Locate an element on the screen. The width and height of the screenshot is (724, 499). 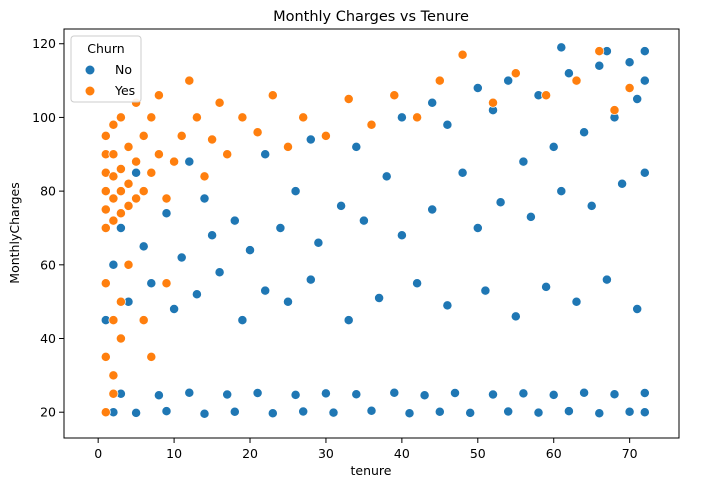
x-axis-ticks: 0 10 20 30 40 50 60 70 is located at coordinates (366, 449).